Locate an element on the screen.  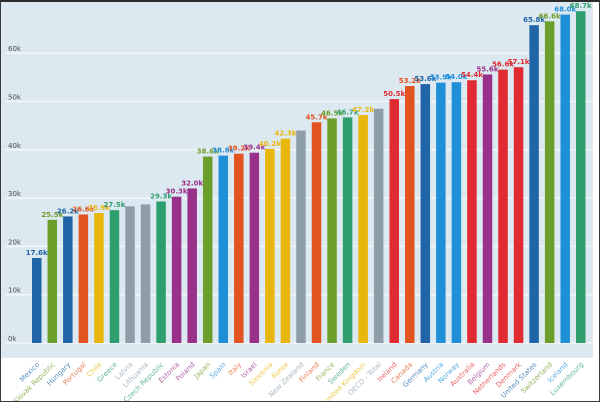
bar-korea is located at coordinates (285, 240).